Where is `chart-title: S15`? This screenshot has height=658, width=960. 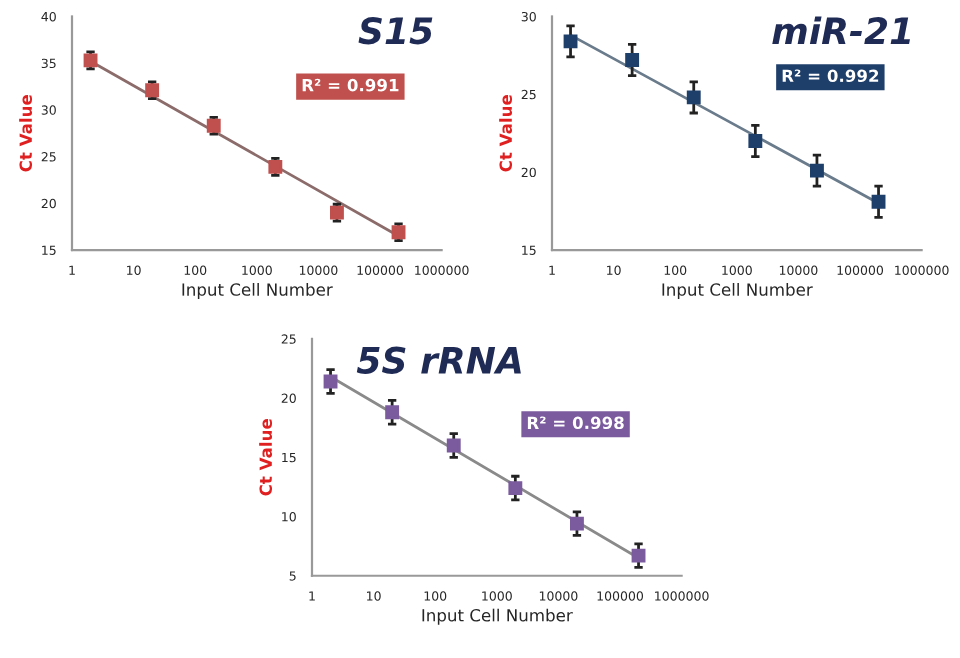
chart-title: S15 is located at coordinates (395, 31).